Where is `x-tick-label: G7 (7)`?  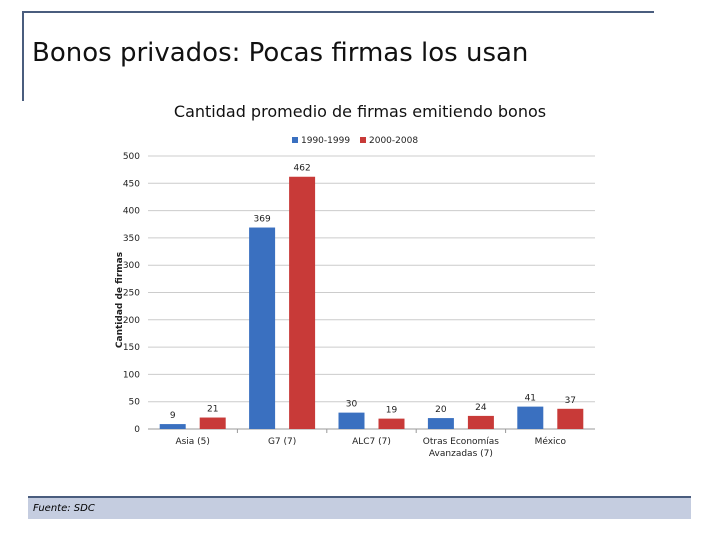
x-tick-label: G7 (7) is located at coordinates (282, 442).